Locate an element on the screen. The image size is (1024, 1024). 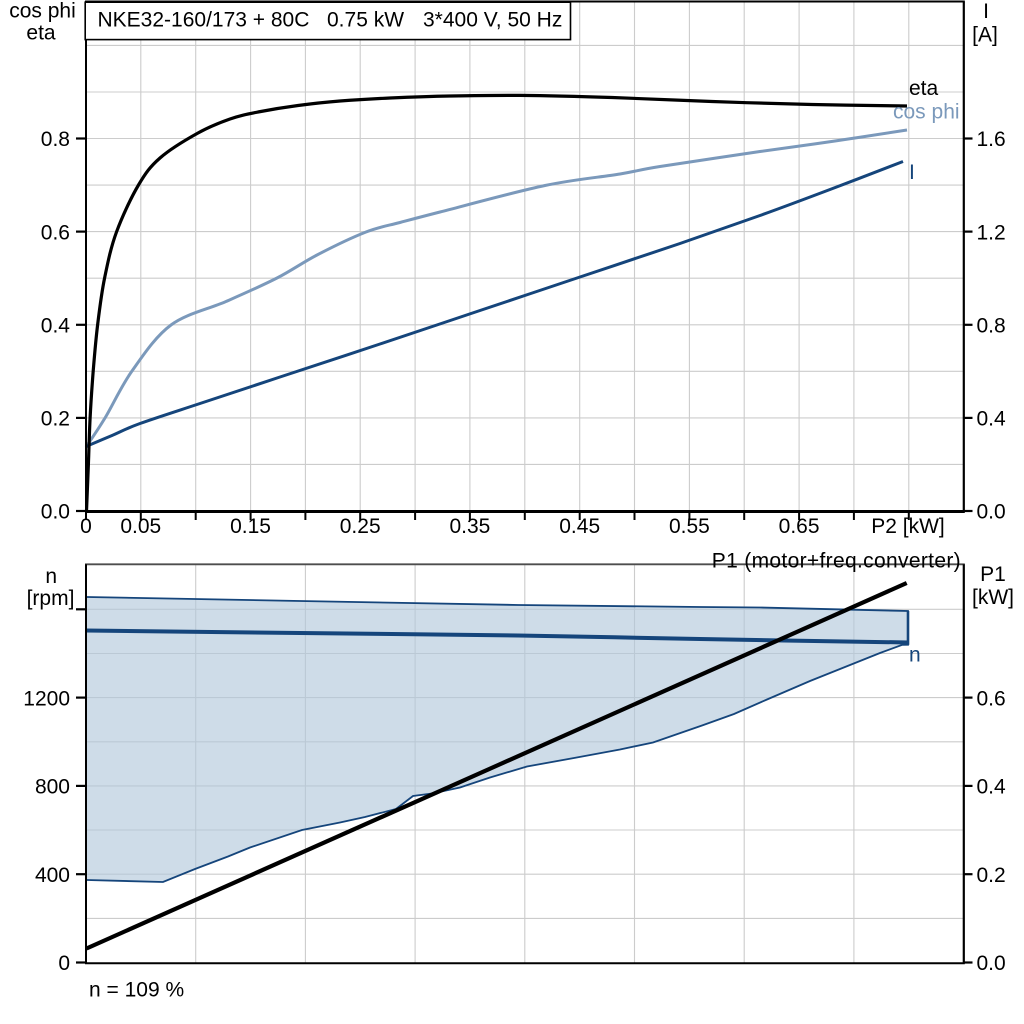
svg-text: n = 109 % is located at coordinates (136, 990).